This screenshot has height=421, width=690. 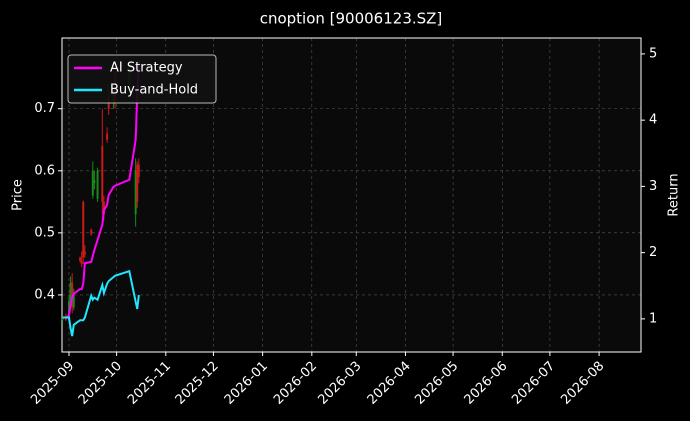 I want to click on legend-box, so click(x=142, y=79).